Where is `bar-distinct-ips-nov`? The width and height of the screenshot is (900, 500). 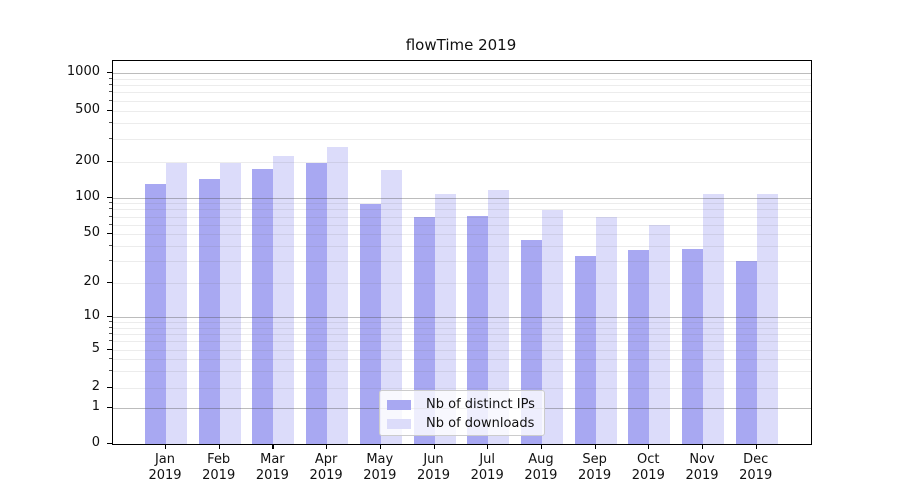 bar-distinct-ips-nov is located at coordinates (692, 346).